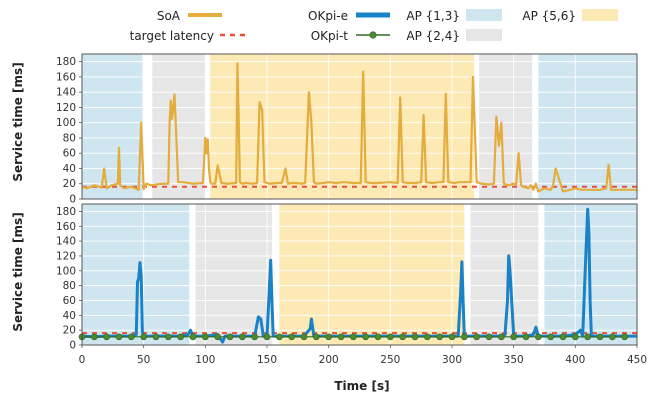  I want to click on legend-label-ap56: AP {5,6}, so click(549, 16).